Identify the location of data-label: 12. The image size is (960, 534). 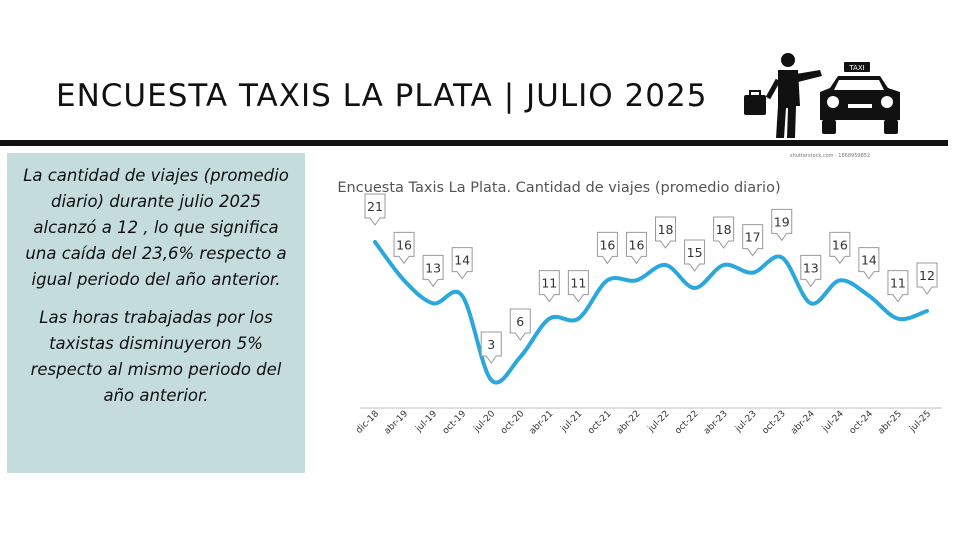
(927, 275).